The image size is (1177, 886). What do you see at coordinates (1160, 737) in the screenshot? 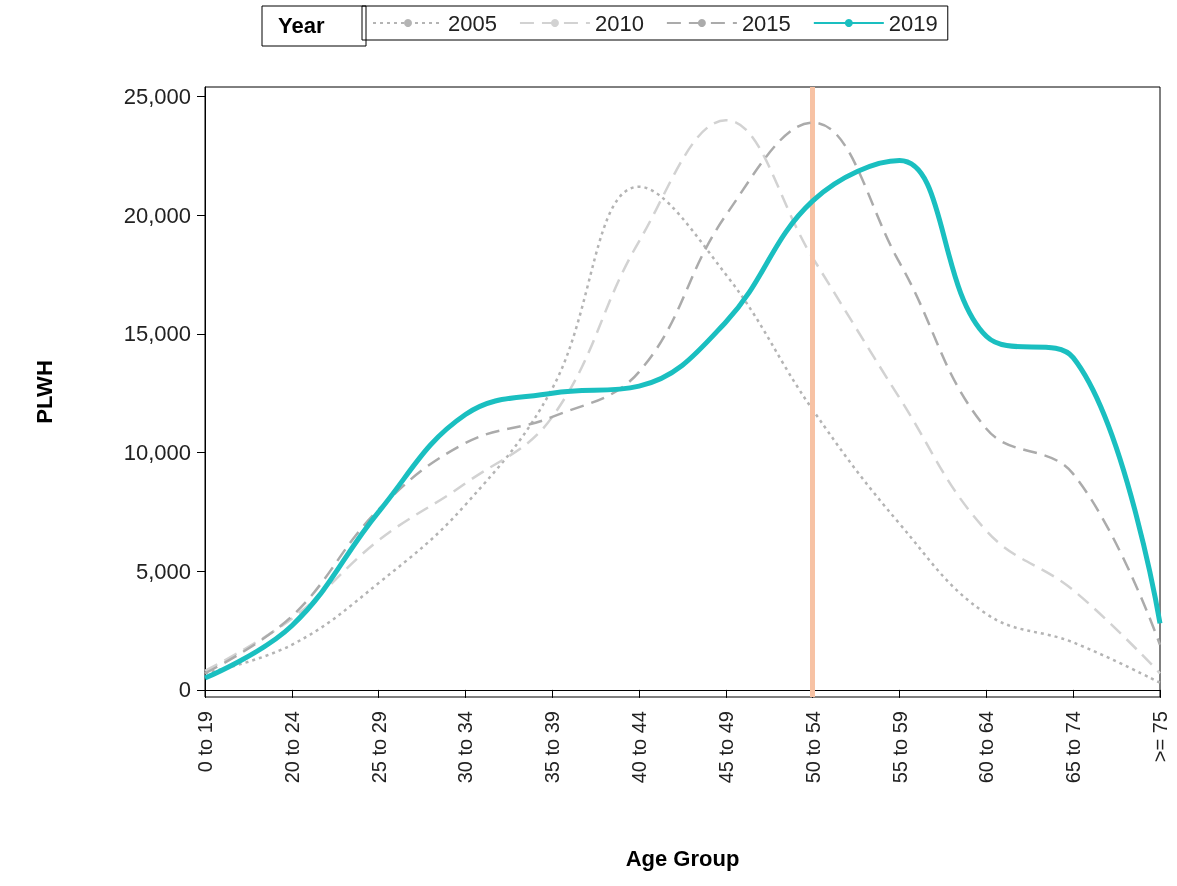
I see `x-tick-label: >= 75` at bounding box center [1160, 737].